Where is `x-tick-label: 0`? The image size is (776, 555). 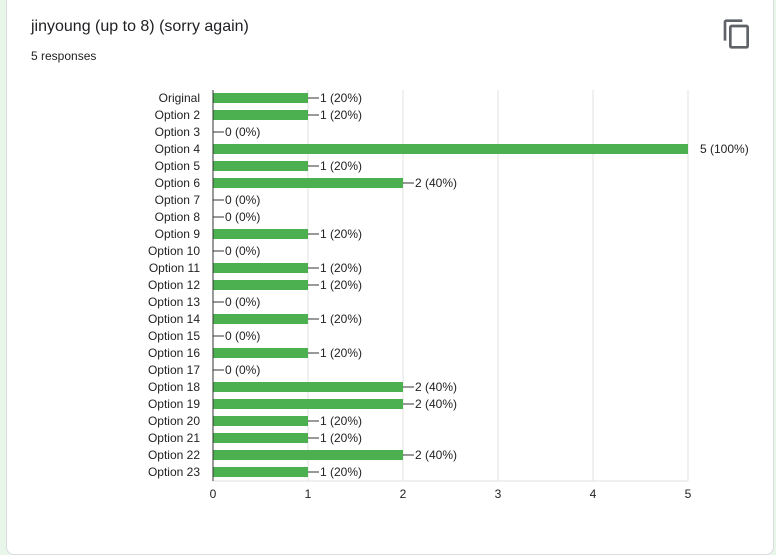 x-tick-label: 0 is located at coordinates (213, 494).